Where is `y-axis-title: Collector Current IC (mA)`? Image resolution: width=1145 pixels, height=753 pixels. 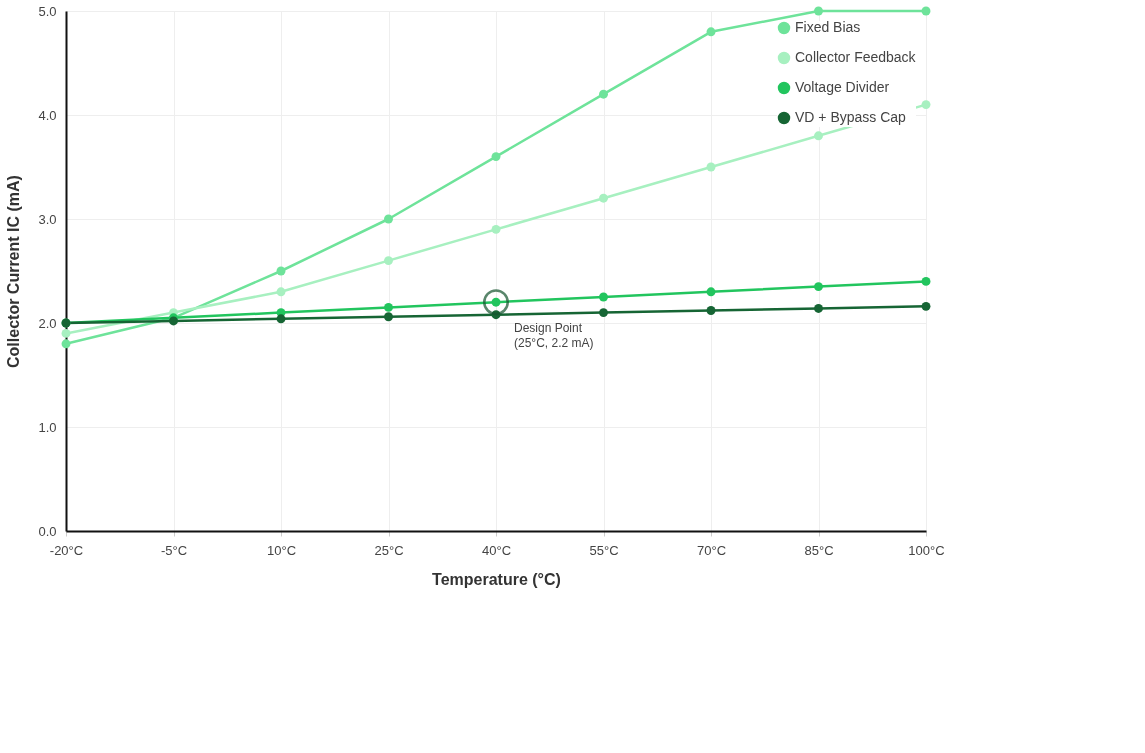
y-axis-title: Collector Current IC (mA) is located at coordinates (14, 271).